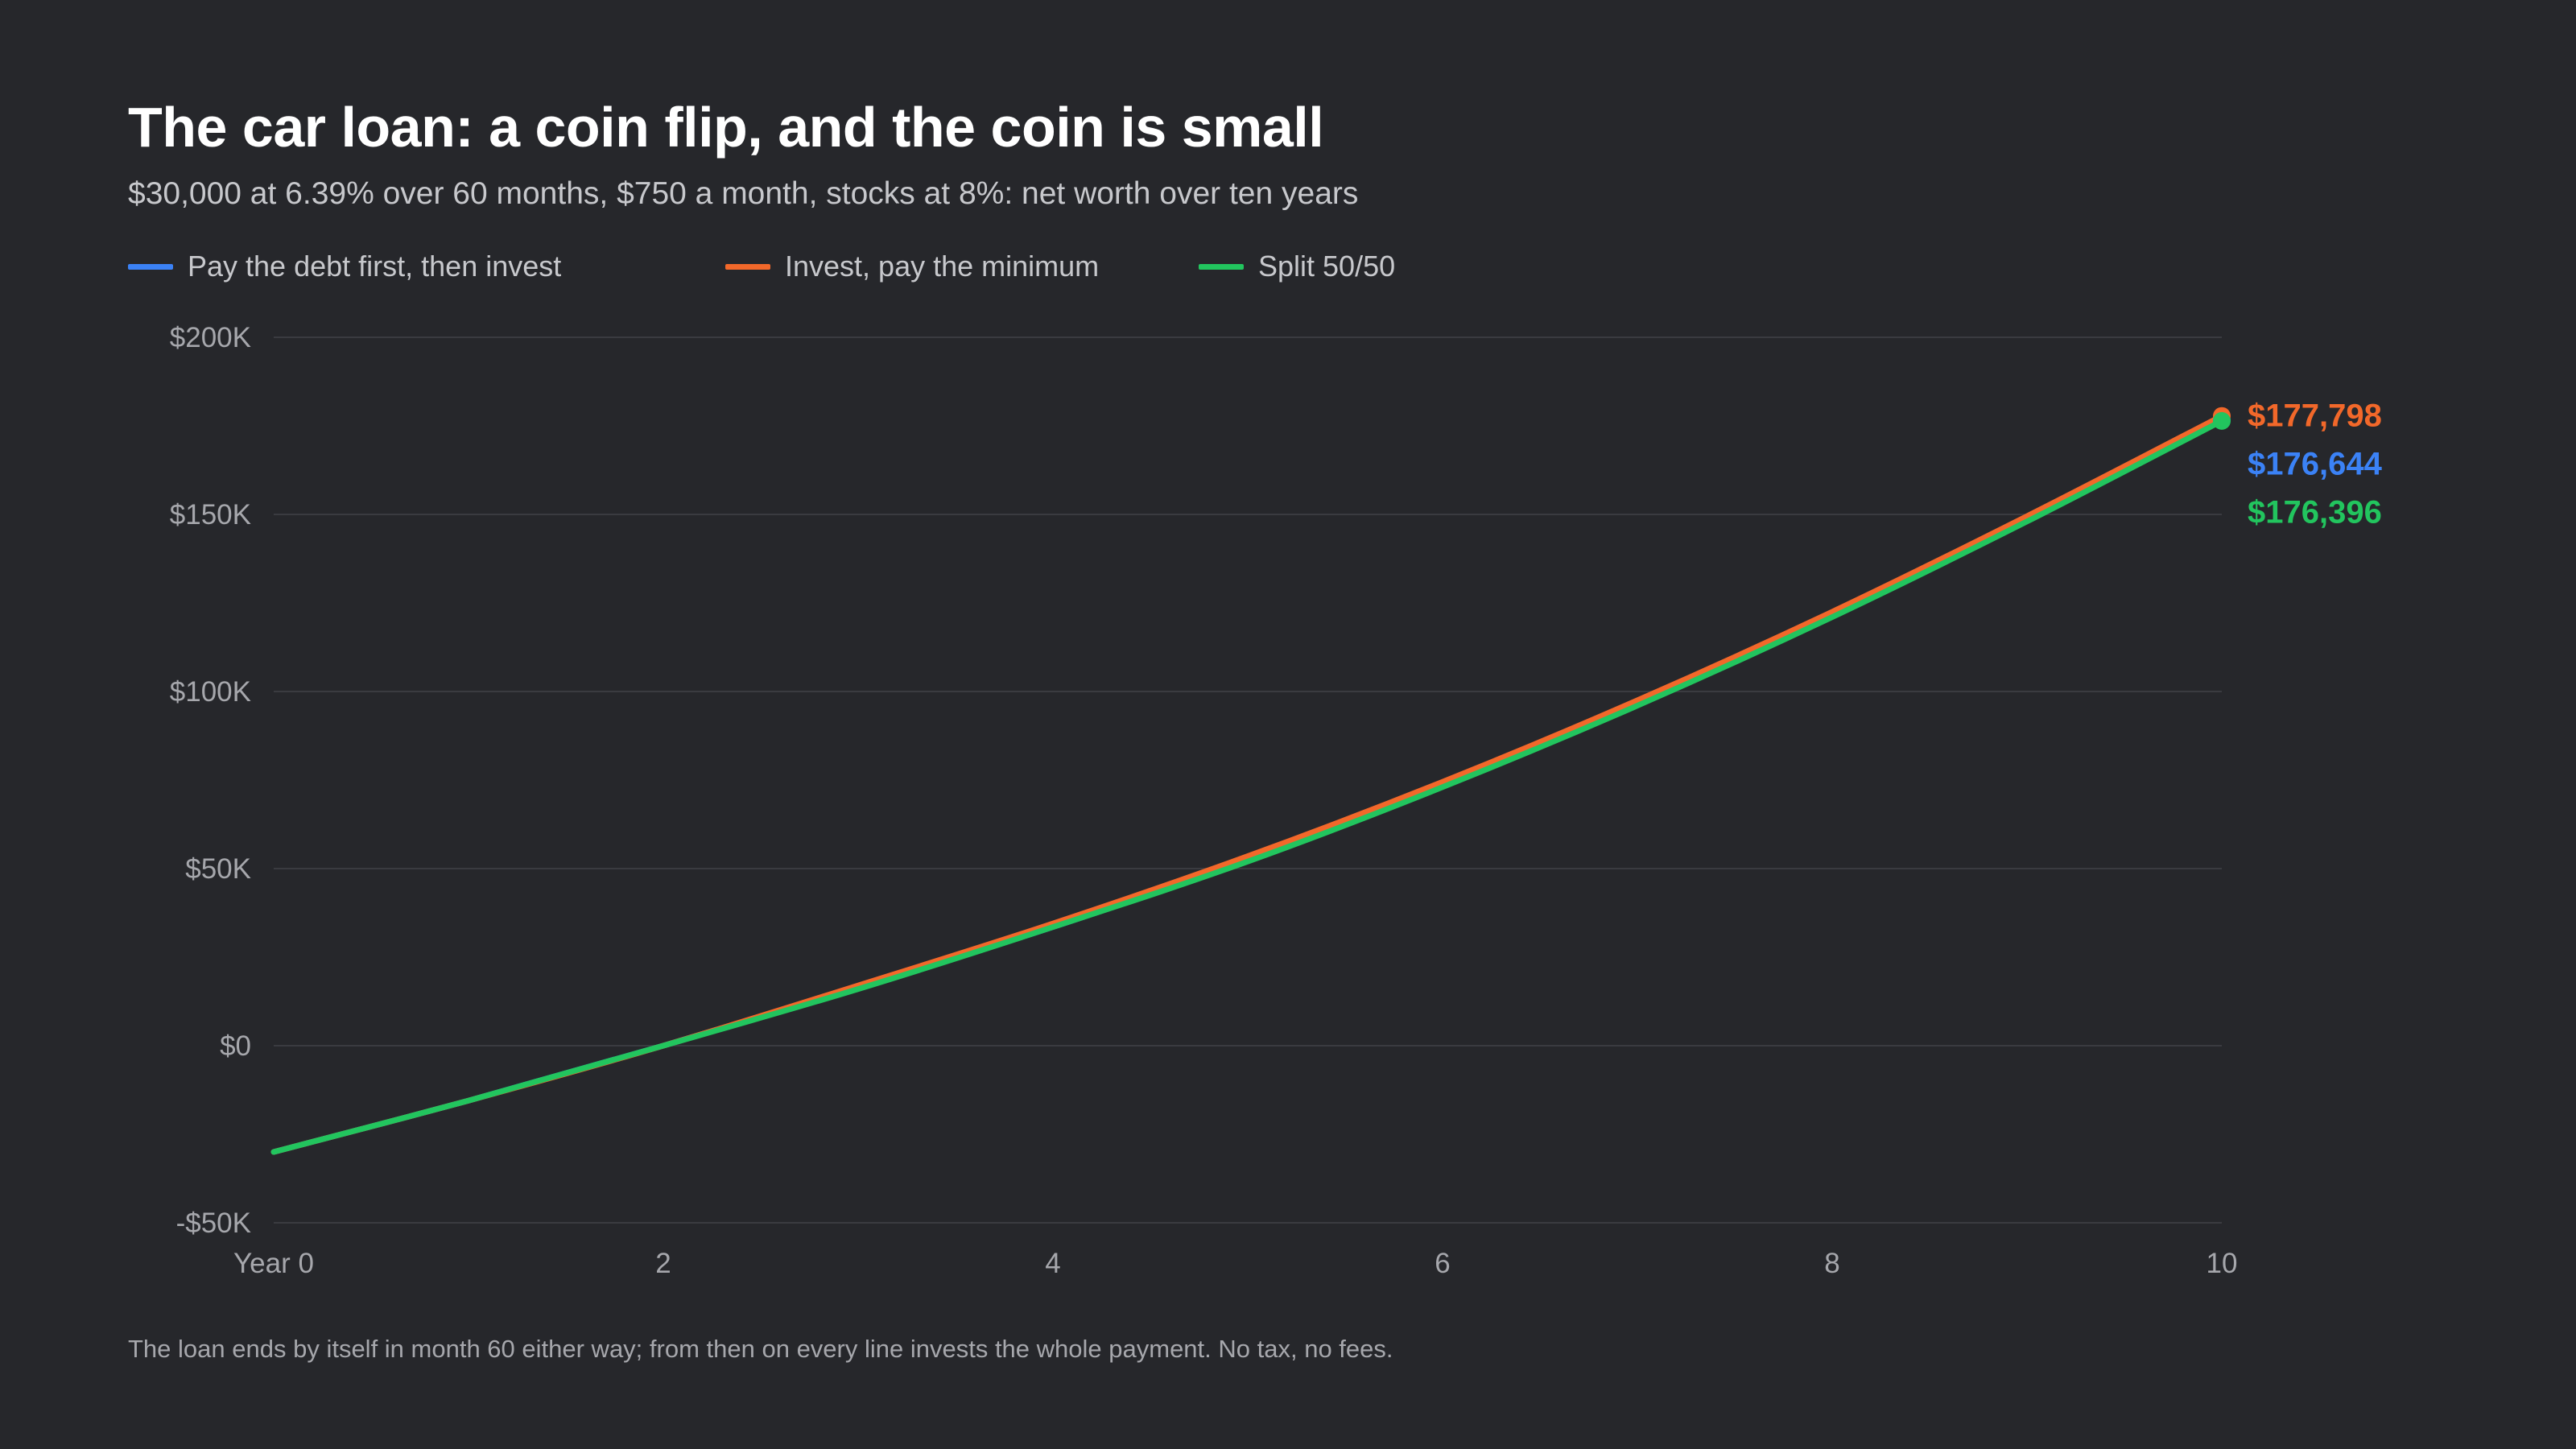 This screenshot has width=2576, height=1449. I want to click on end-label-layer: $177,798 $176,644 $176,396, so click(2315, 464).